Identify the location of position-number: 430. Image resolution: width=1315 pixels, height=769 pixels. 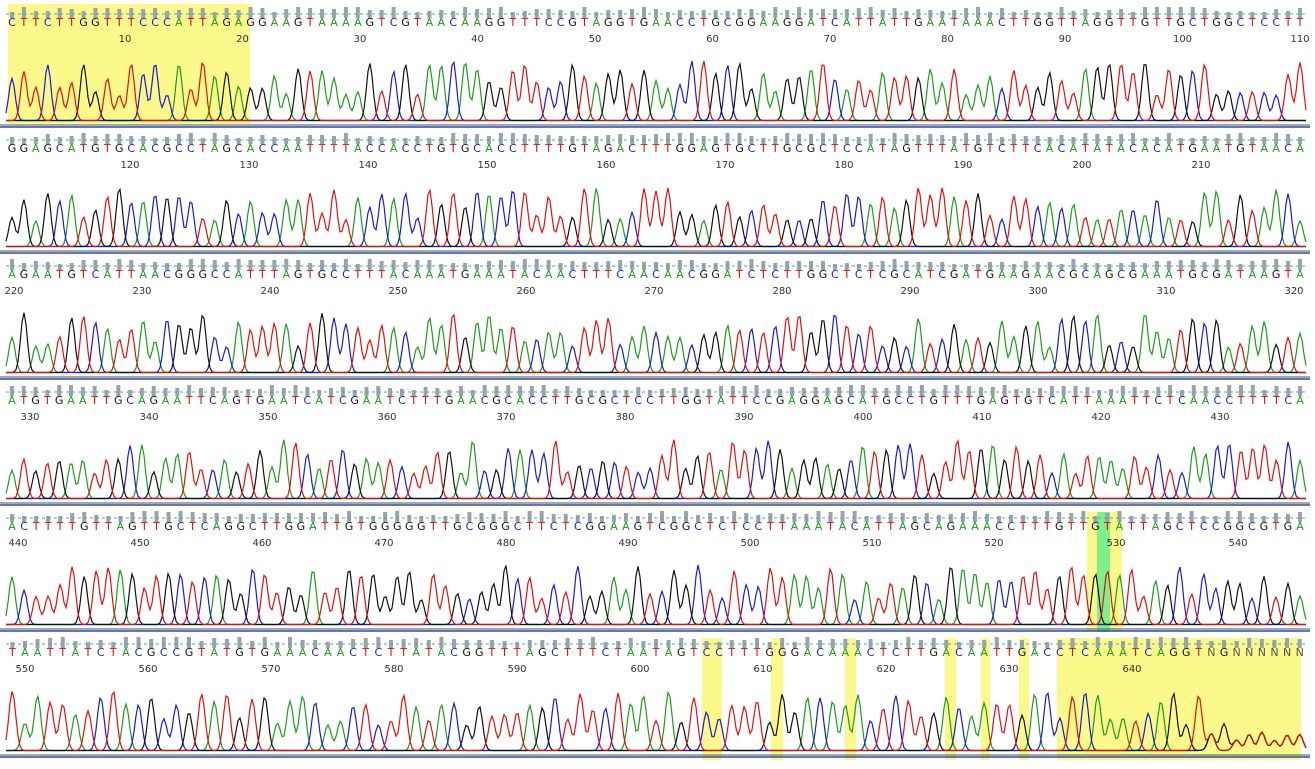
(1219, 417).